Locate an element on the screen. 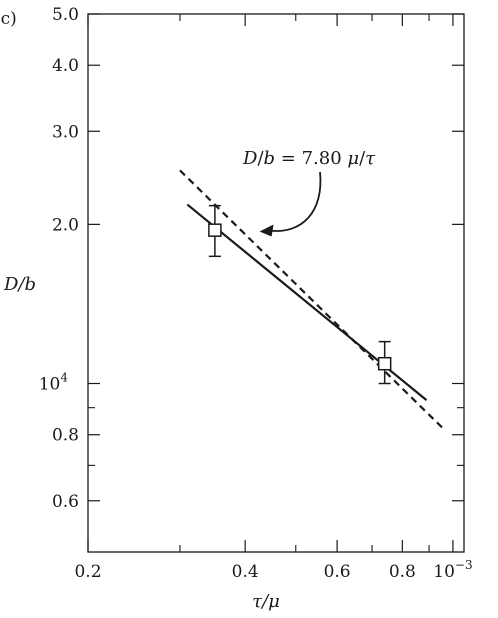 Image resolution: width=498 pixels, height=618 pixels. annotation-text-part: b is located at coordinates (270, 158).